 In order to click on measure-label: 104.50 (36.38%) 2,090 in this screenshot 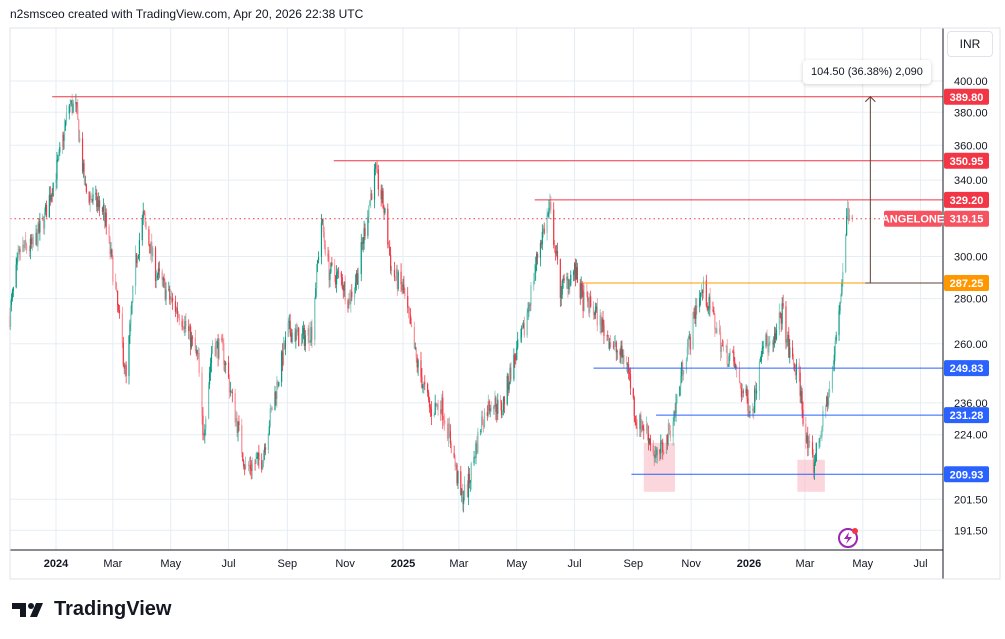, I will do `click(867, 72)`.